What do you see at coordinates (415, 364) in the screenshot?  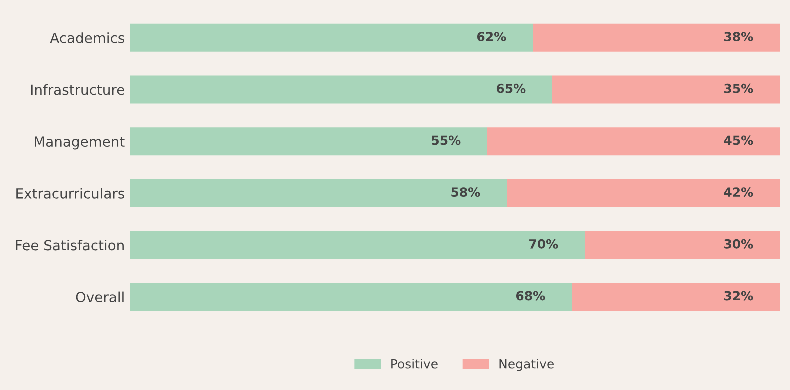 I see `legend-label: Positive` at bounding box center [415, 364].